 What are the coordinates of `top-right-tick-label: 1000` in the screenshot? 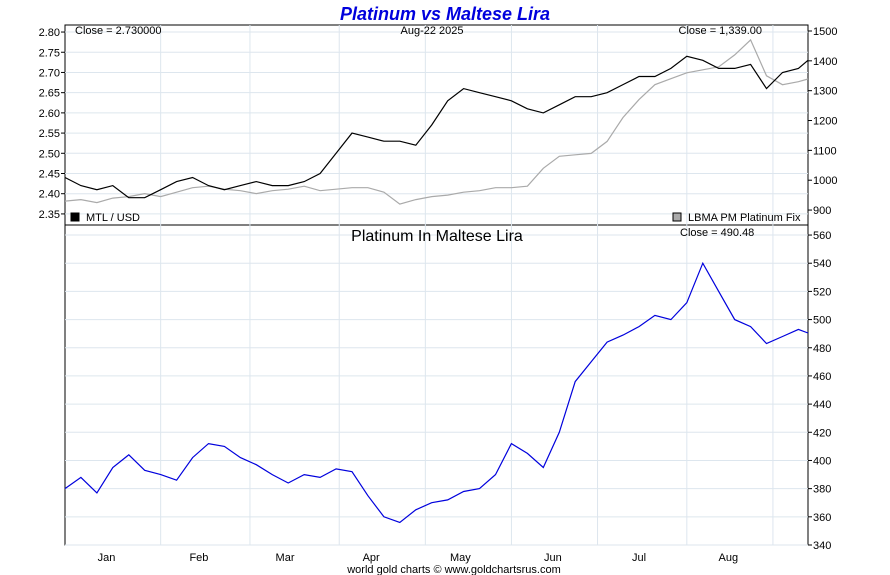 It's located at (825, 181).